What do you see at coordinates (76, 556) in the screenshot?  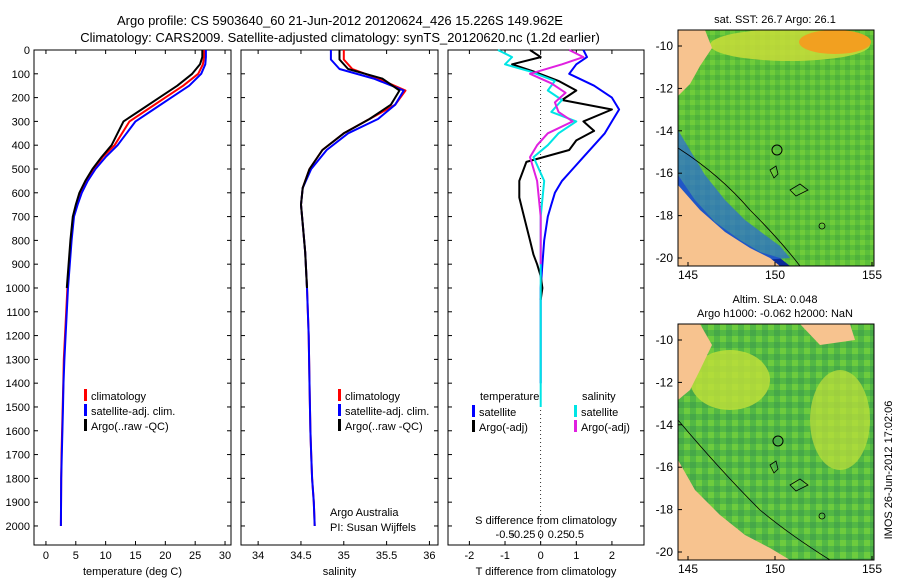 I see `temperature-xtick-label: 5` at bounding box center [76, 556].